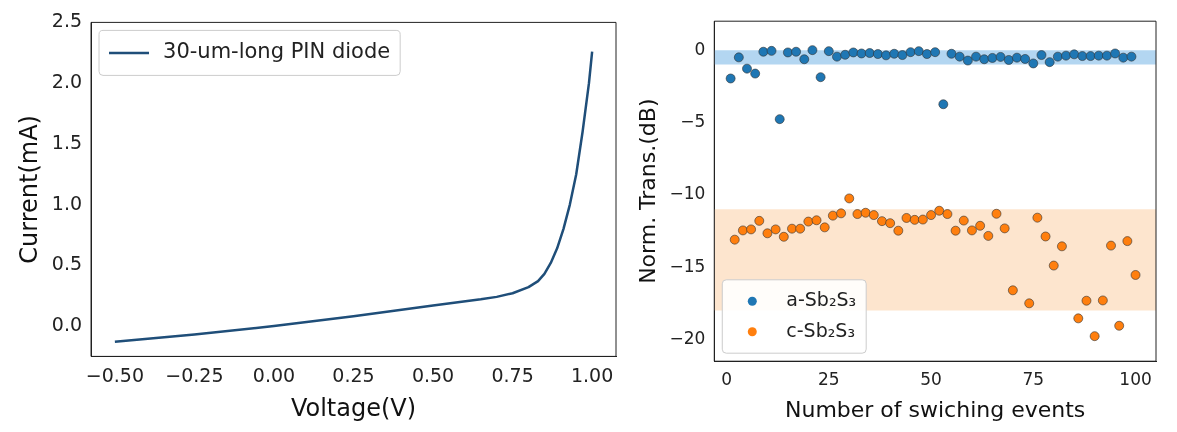  Describe the element at coordinates (512, 374) in the screenshot. I see `x-tick-label: 0.75` at that location.